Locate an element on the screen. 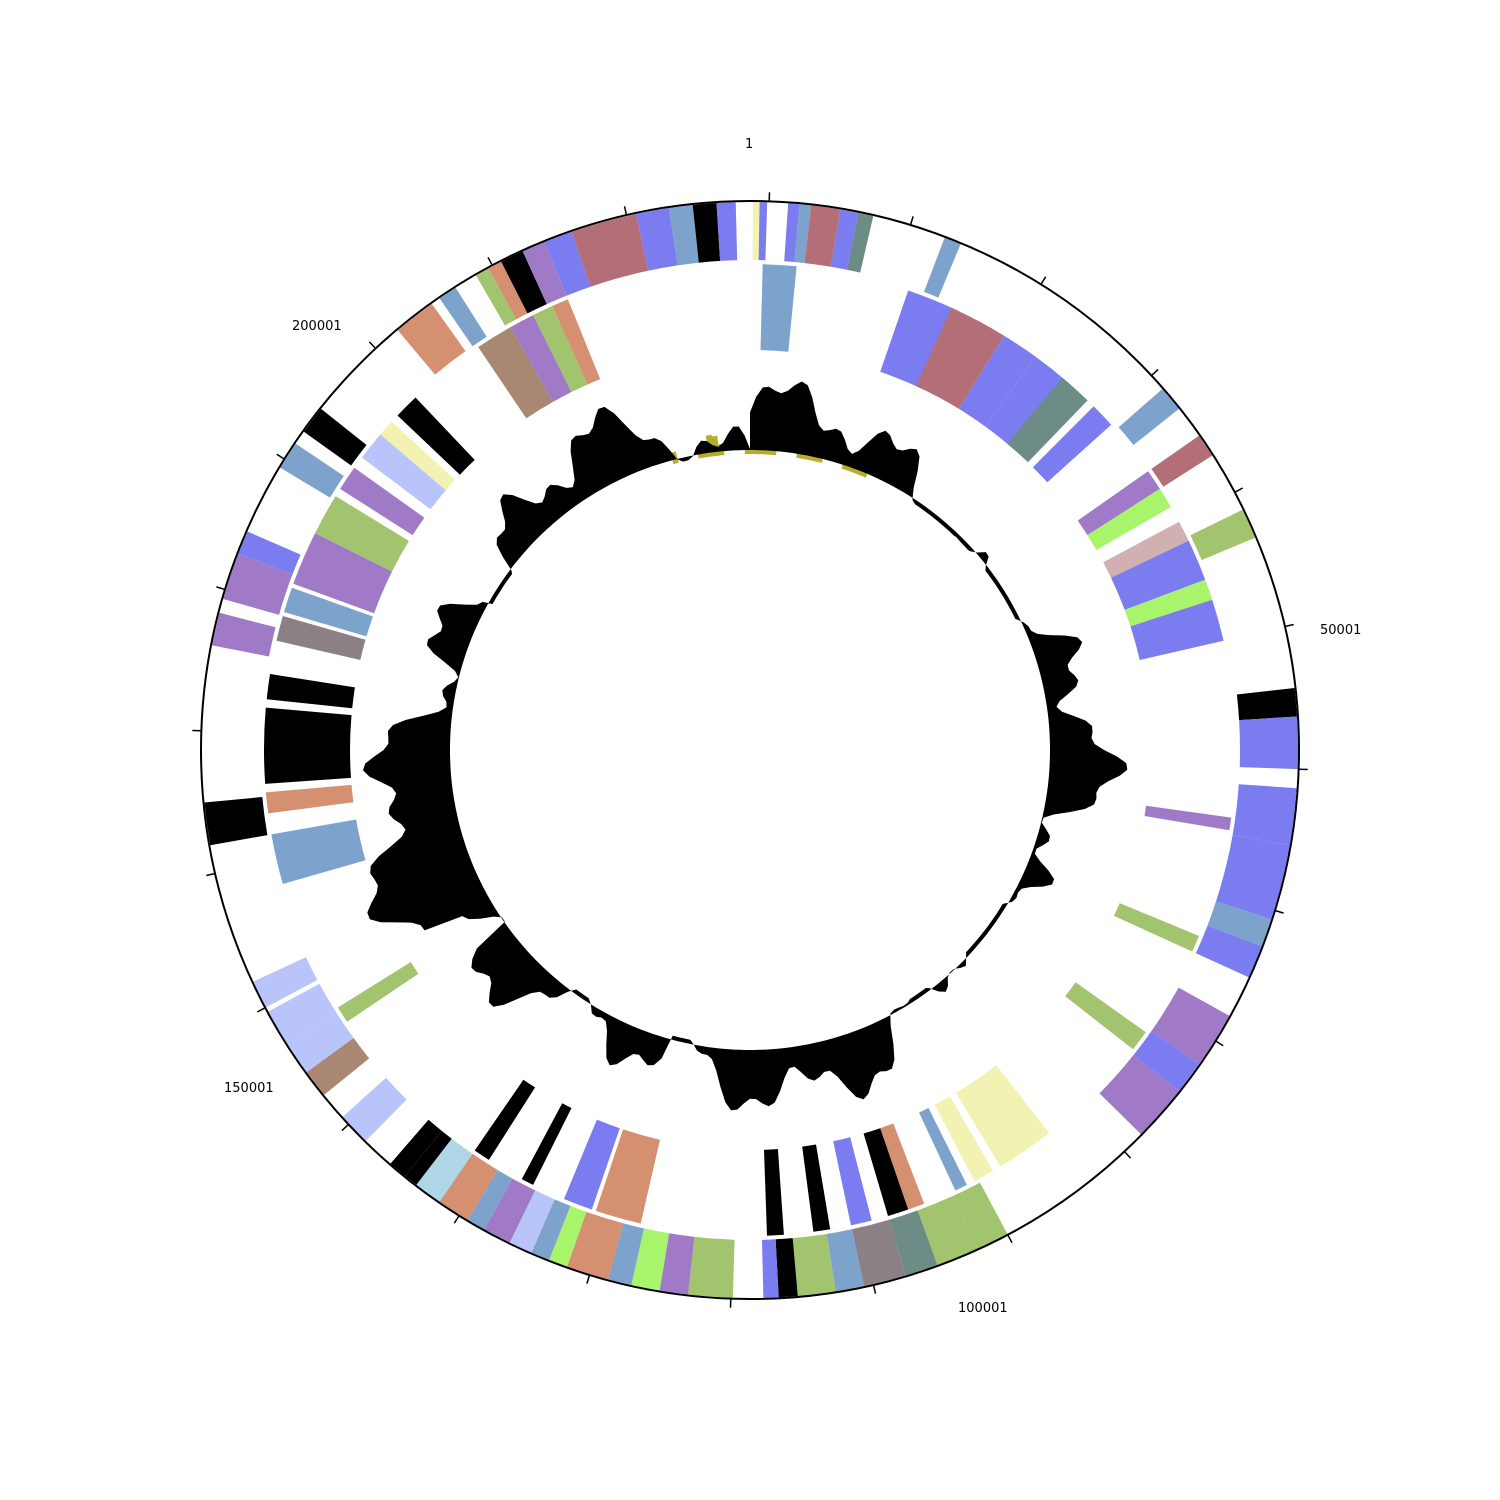 This screenshot has width=1500, height=1500. position-label-150001: 150001 is located at coordinates (249, 1088).